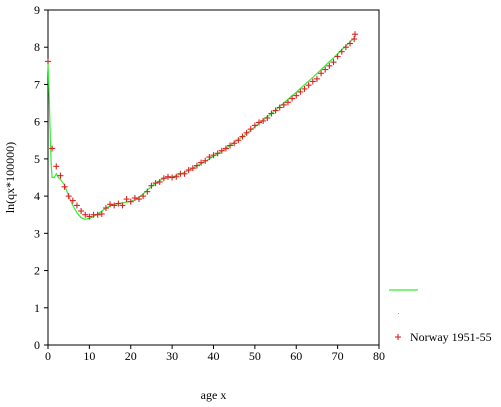 The image size is (501, 407). I want to click on y-tick-label: 2, so click(37, 271).